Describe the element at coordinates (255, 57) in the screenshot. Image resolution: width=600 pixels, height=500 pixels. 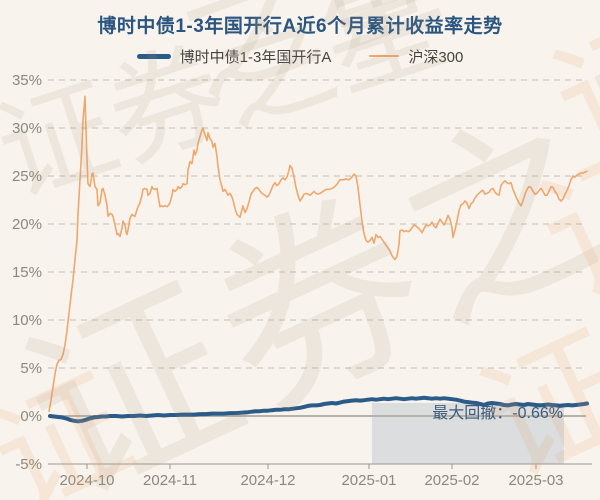
I see `legend-label-fund: 博时中债1-3年国开行A` at that location.